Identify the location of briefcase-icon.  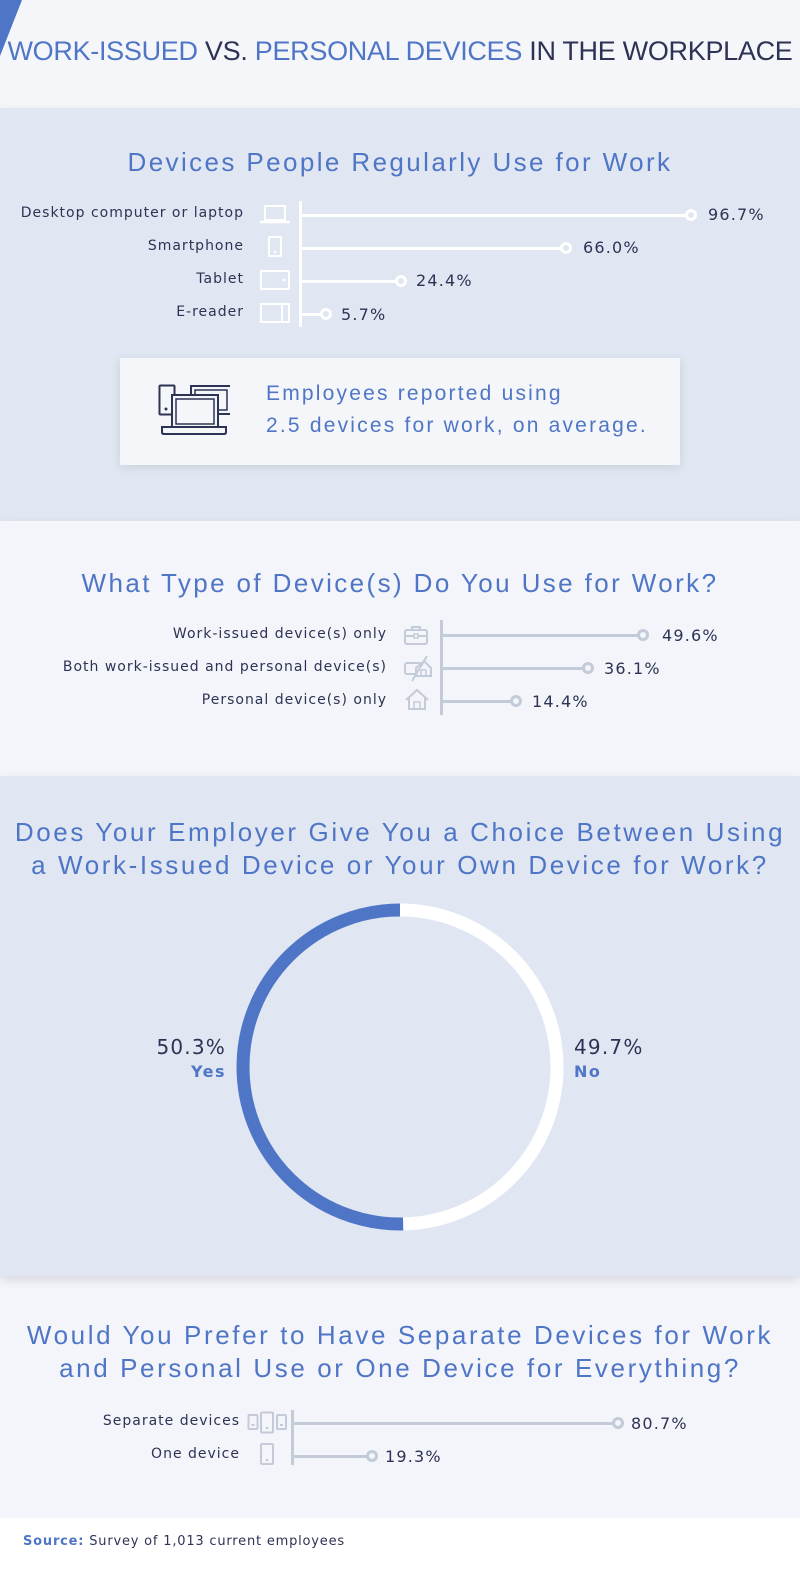
(416, 635).